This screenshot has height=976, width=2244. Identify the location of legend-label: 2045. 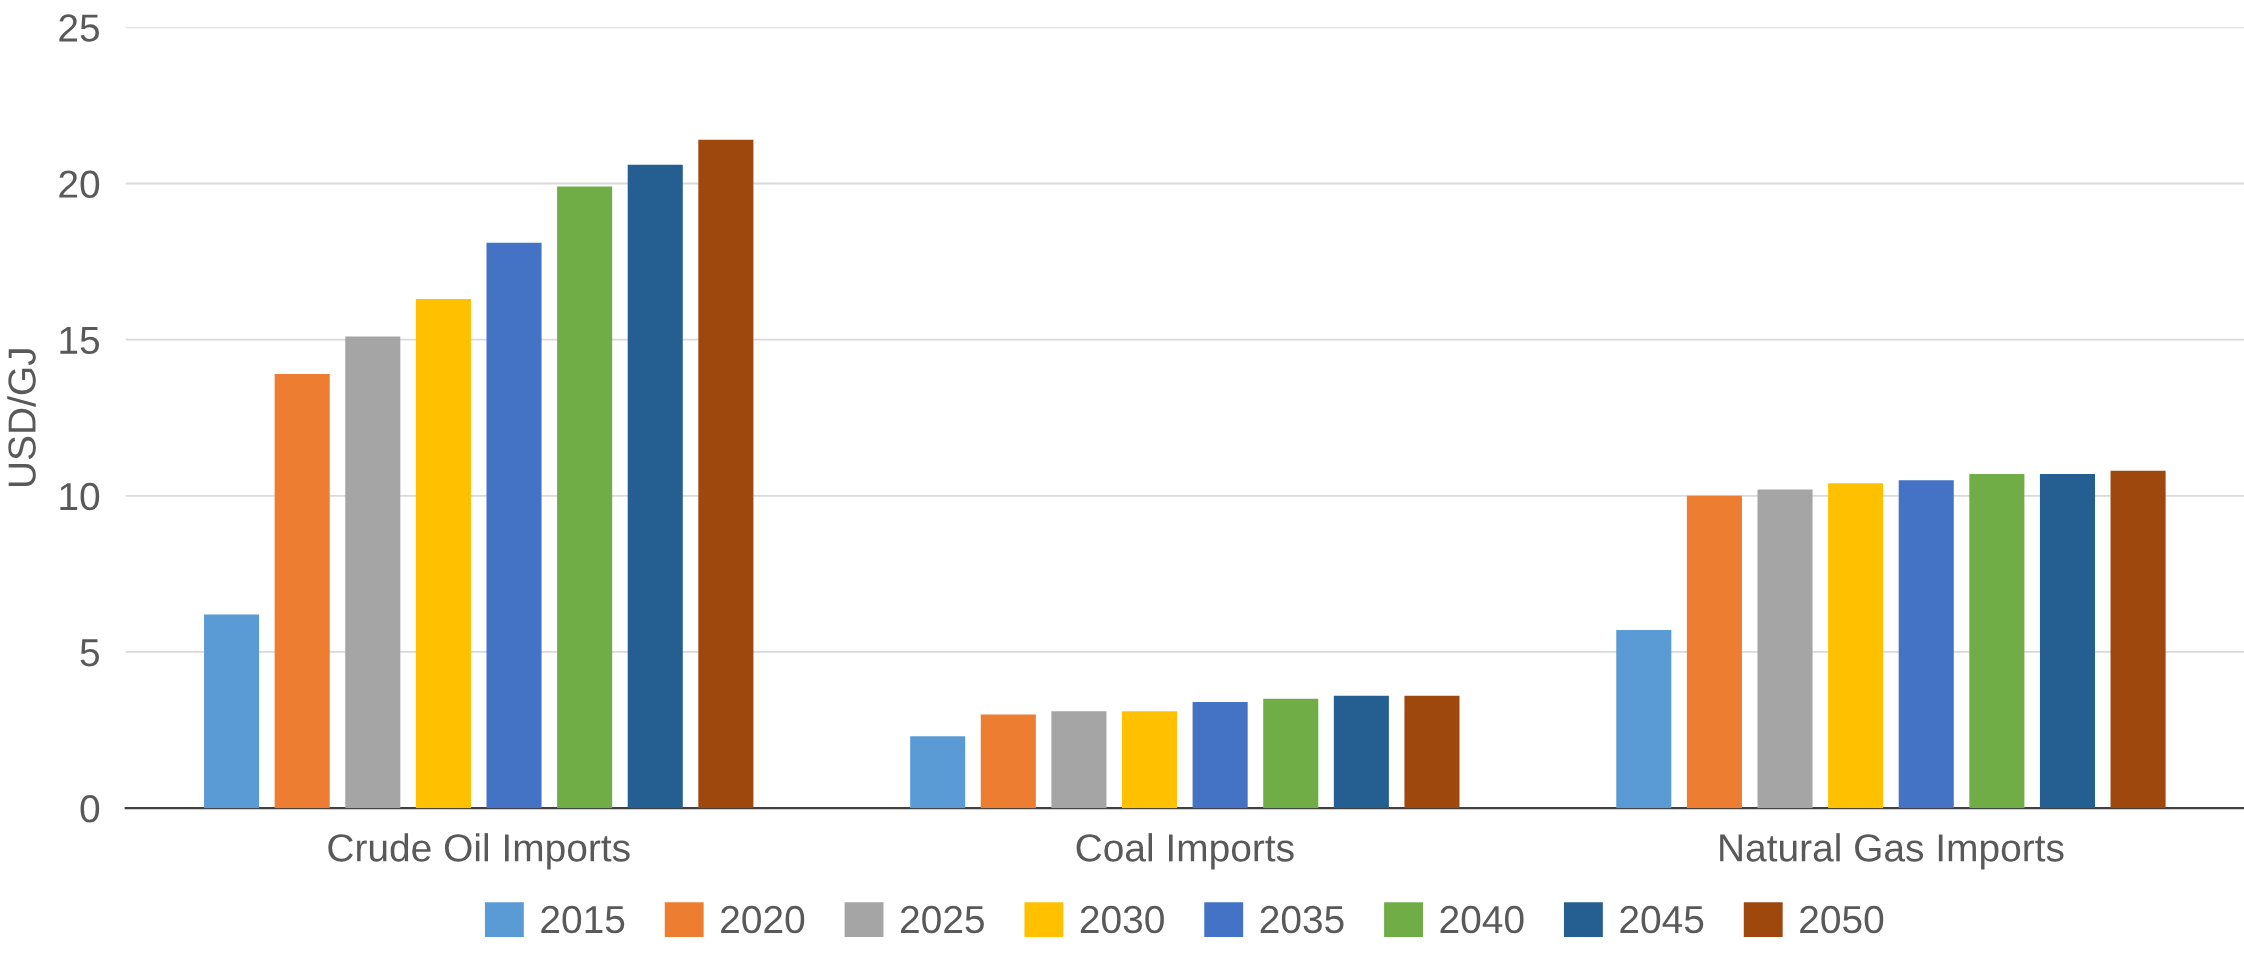
(1662, 919).